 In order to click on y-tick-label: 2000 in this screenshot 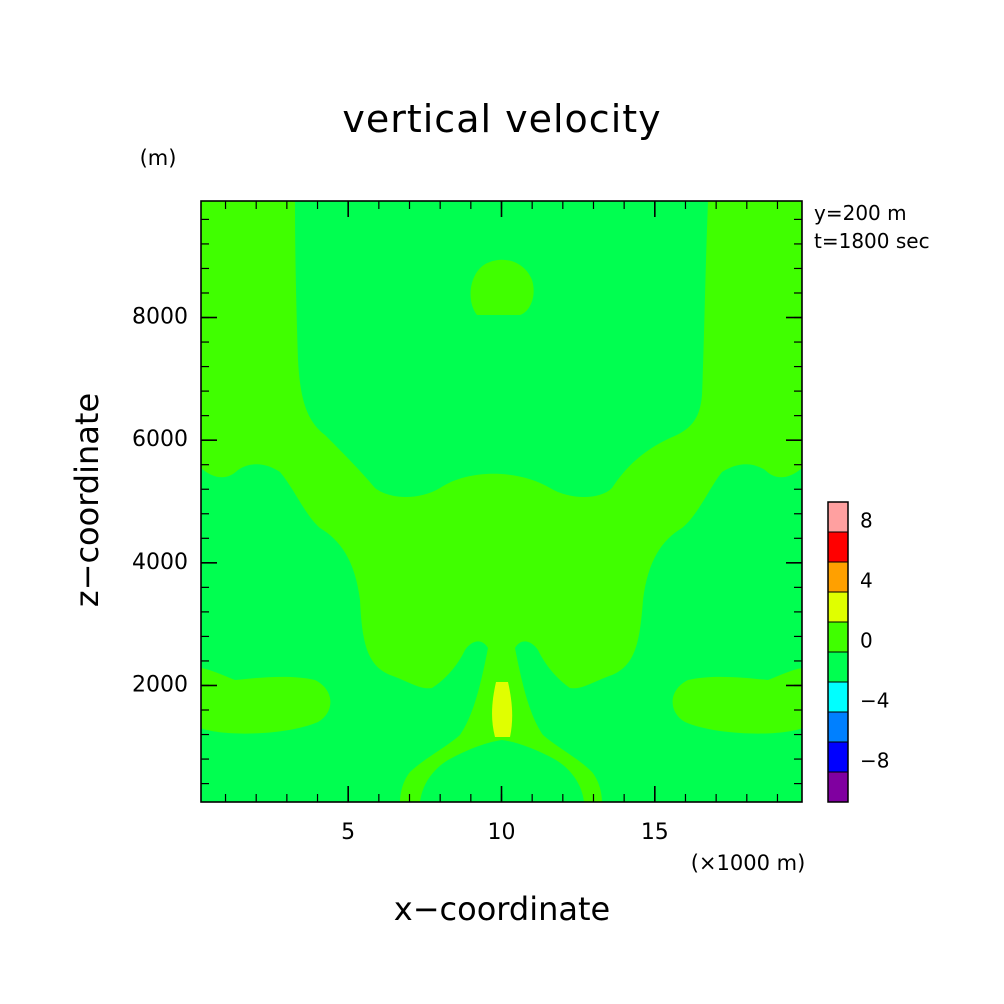, I will do `click(160, 684)`.